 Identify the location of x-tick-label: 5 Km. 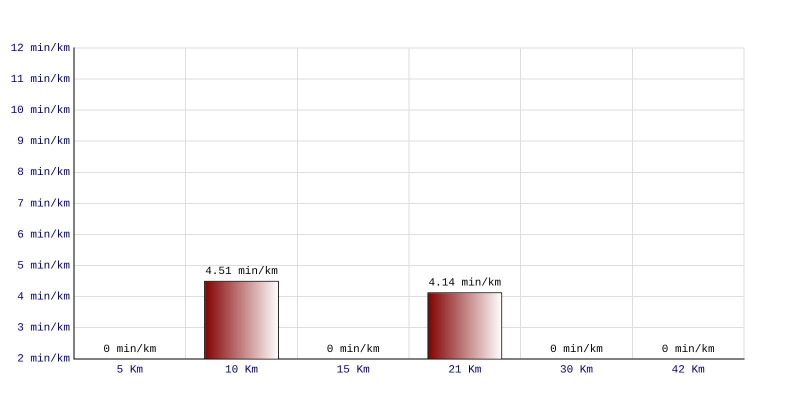
(130, 370).